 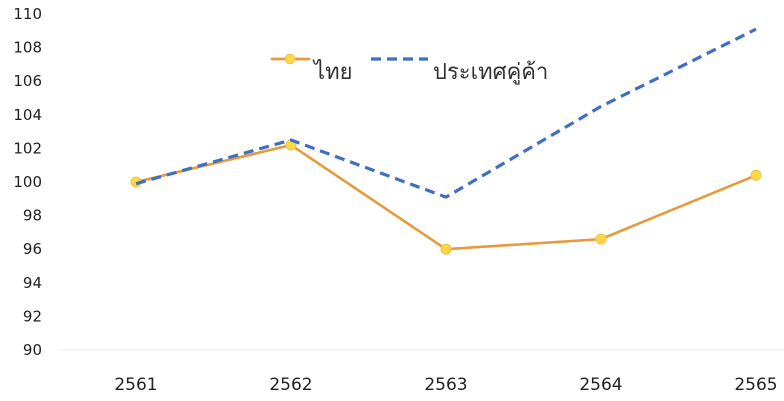 What do you see at coordinates (409, 69) in the screenshot?
I see `legend: ไทย ประเทศคู่ค้า` at bounding box center [409, 69].